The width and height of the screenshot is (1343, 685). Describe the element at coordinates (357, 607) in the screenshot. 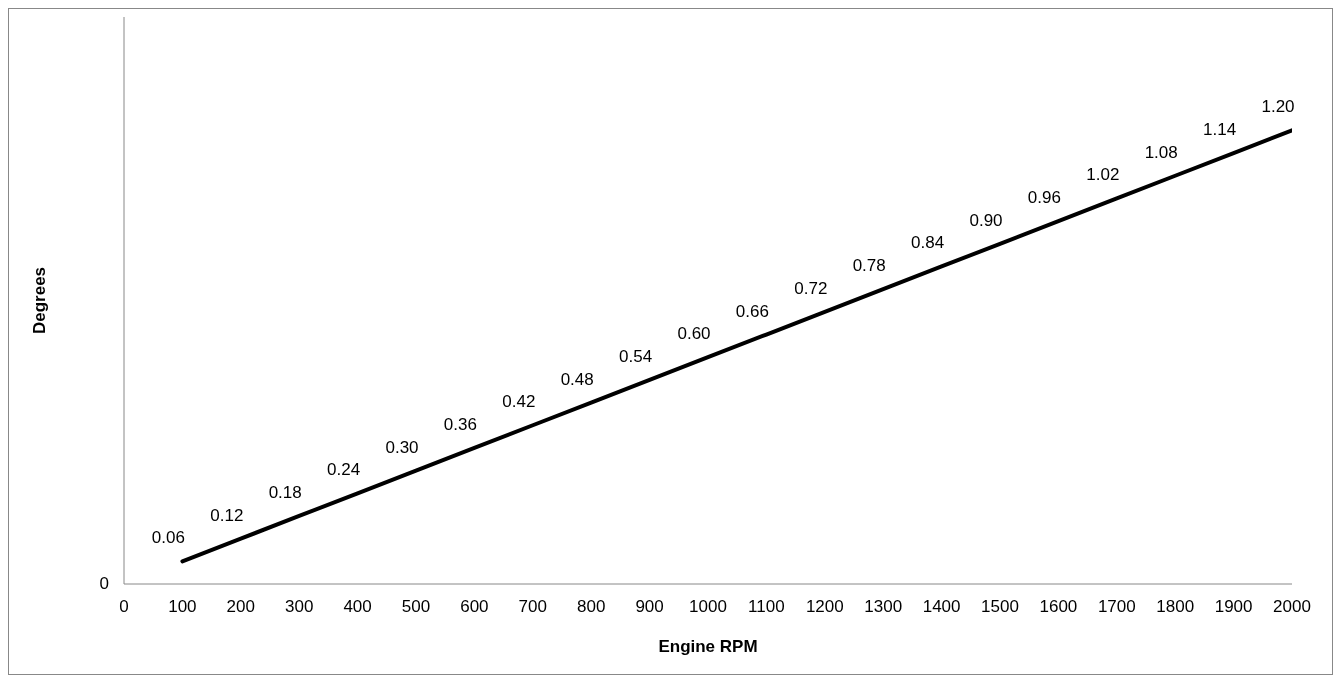

I see `x-tick-label: 400` at that location.